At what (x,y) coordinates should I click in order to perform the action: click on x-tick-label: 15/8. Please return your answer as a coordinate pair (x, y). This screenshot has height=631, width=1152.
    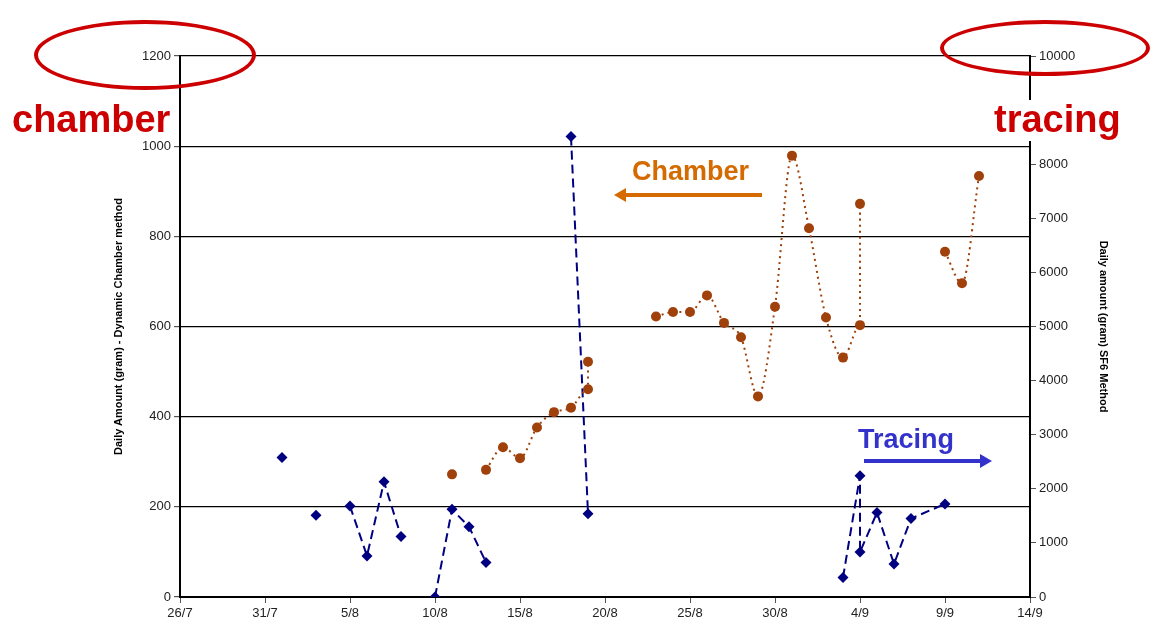
    Looking at the image, I should click on (520, 613).